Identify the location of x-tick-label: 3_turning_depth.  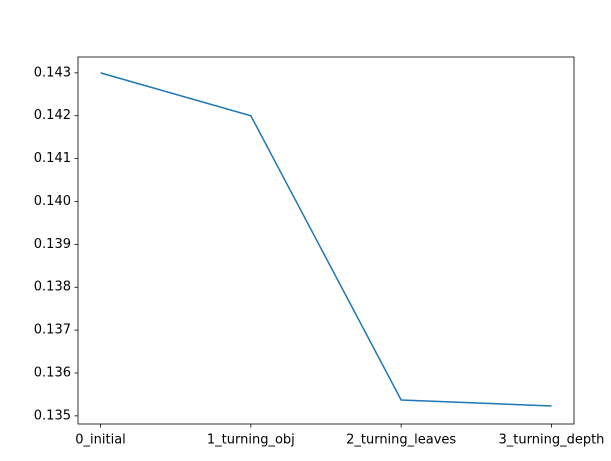
(552, 440).